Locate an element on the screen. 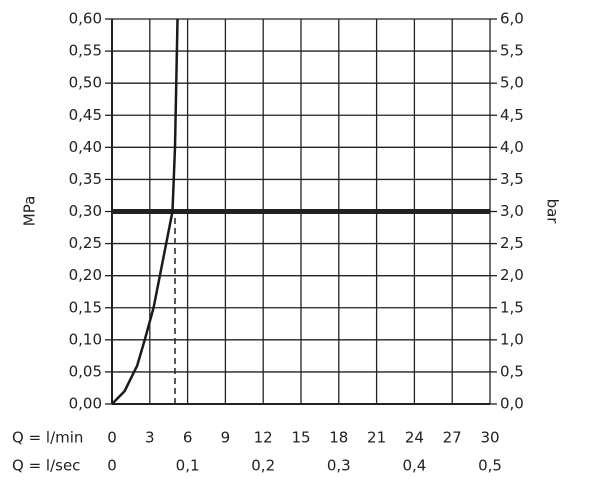 The image size is (593, 495). x2-tick-label: 0,4 is located at coordinates (414, 466).